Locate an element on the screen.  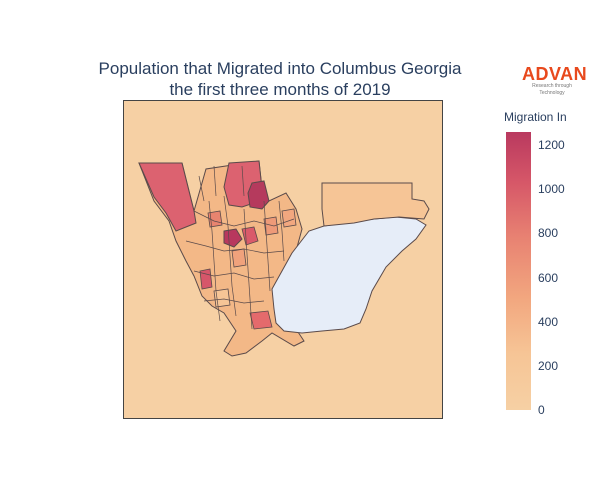
colorbar-tick-label: 400 is located at coordinates (548, 321).